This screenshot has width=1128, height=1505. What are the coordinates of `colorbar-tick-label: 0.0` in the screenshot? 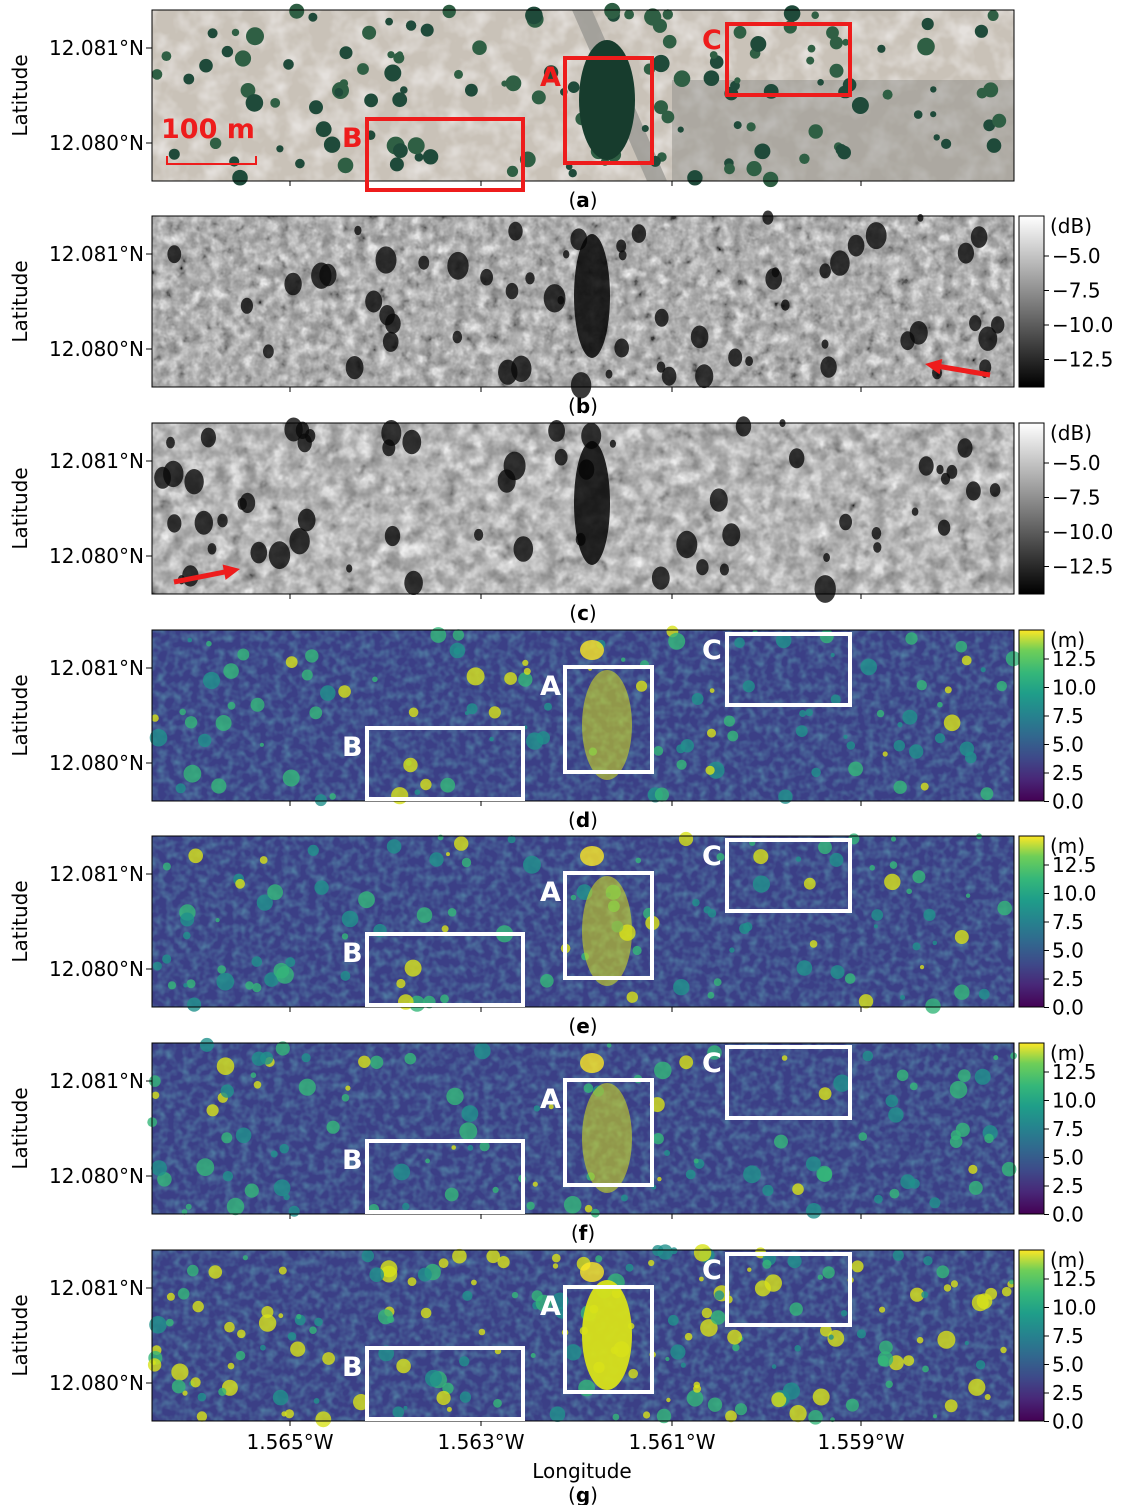 It's located at (1068, 802).